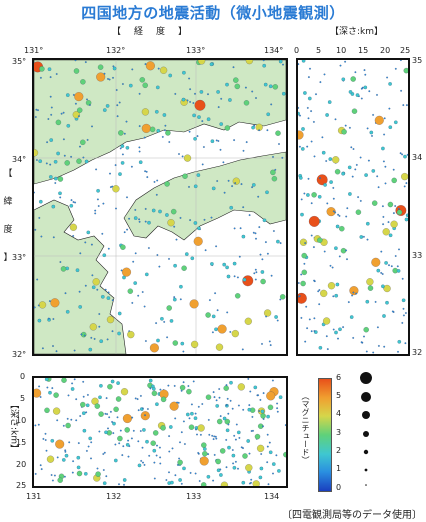 This screenshot has height=522, width=426. Describe the element at coordinates (116, 50) in the screenshot. I see `lon-tick: 132°` at that location.